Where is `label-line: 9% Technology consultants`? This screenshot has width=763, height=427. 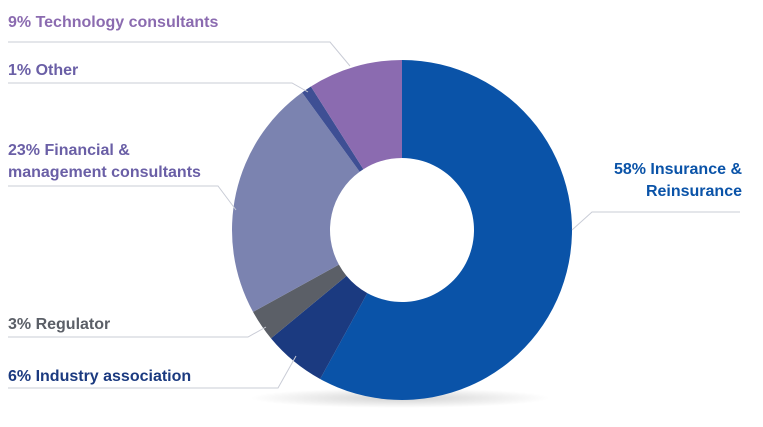 label-line: 9% Technology consultants is located at coordinates (113, 22).